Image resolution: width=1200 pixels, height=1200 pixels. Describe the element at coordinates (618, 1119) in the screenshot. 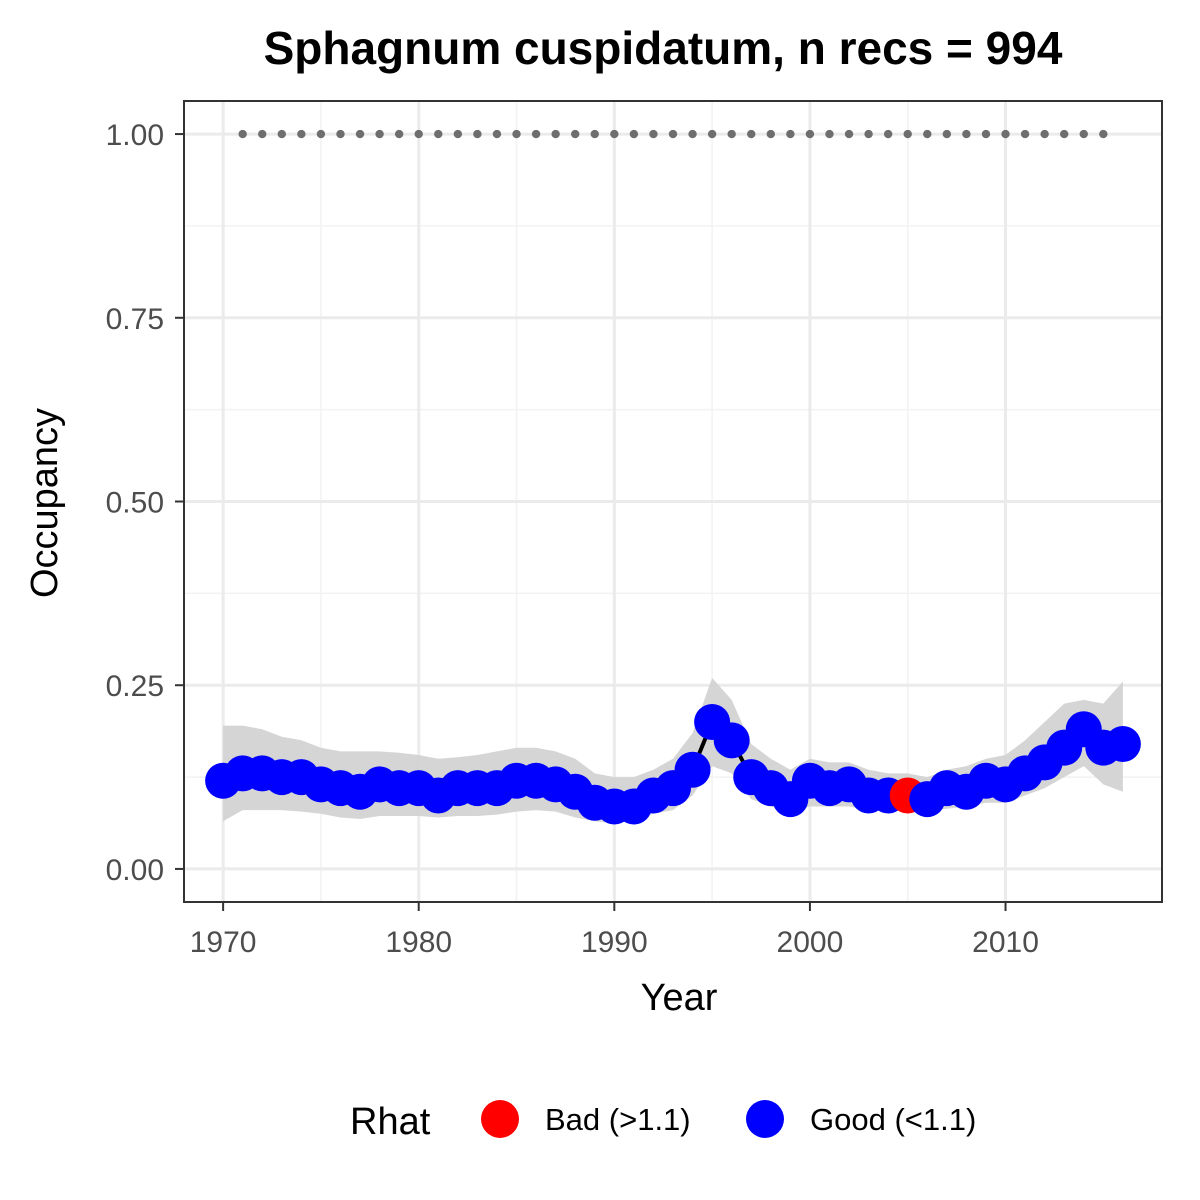

I see `legend-label-bad: Bad (>1.1)` at that location.